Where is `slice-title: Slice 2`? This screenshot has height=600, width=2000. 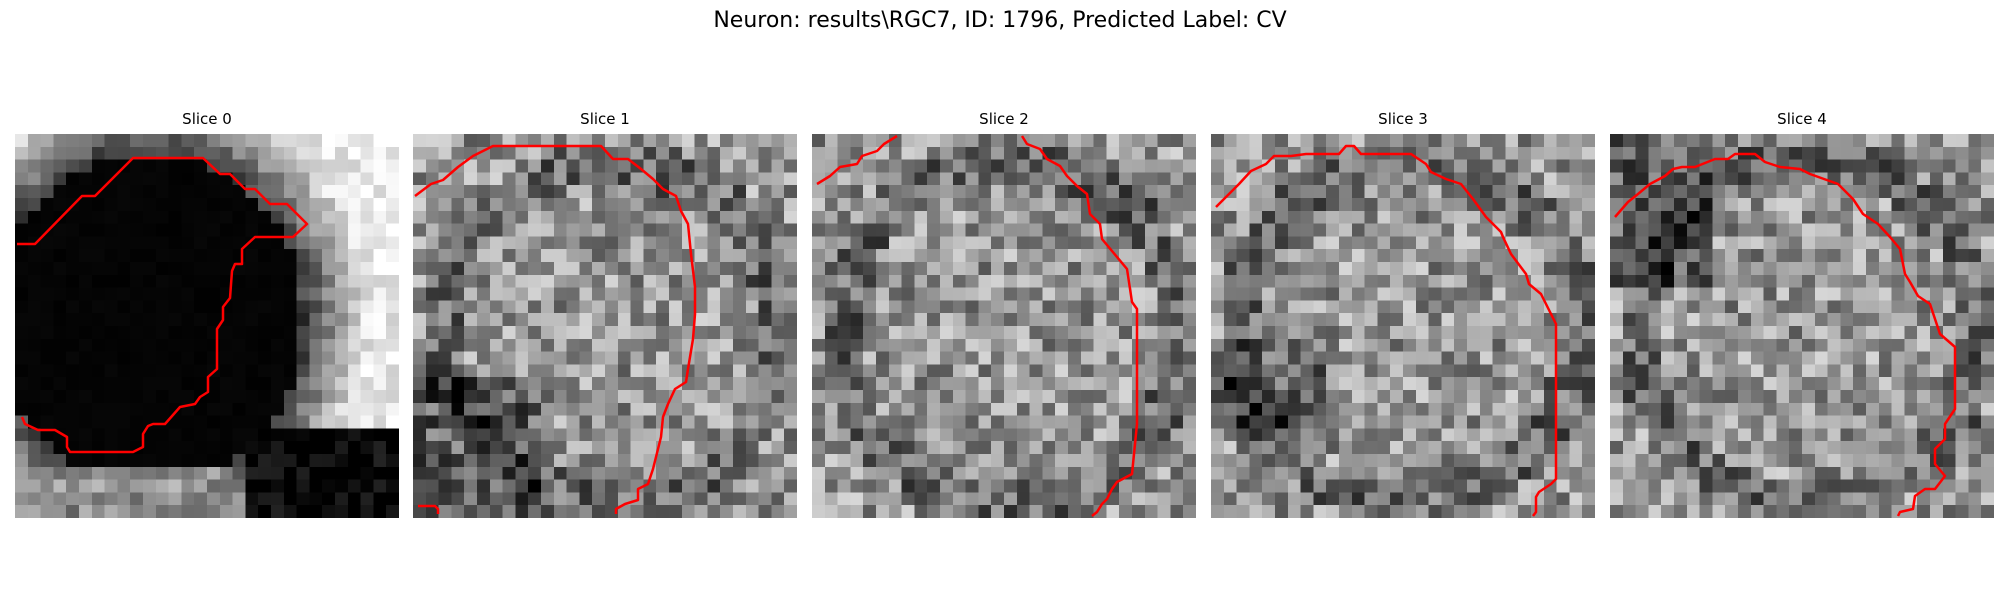
slice-title: Slice 2 is located at coordinates (1004, 119).